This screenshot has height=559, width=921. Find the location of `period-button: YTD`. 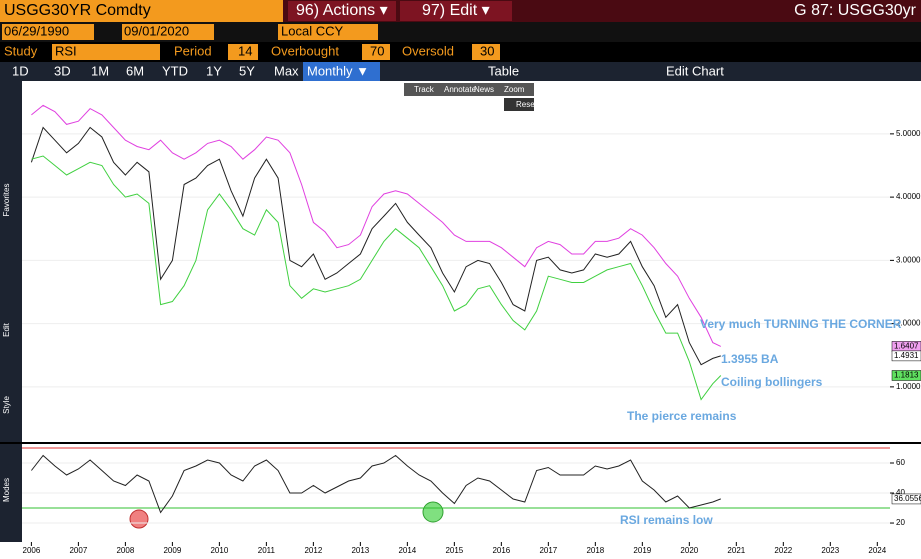

period-button: YTD is located at coordinates (175, 70).